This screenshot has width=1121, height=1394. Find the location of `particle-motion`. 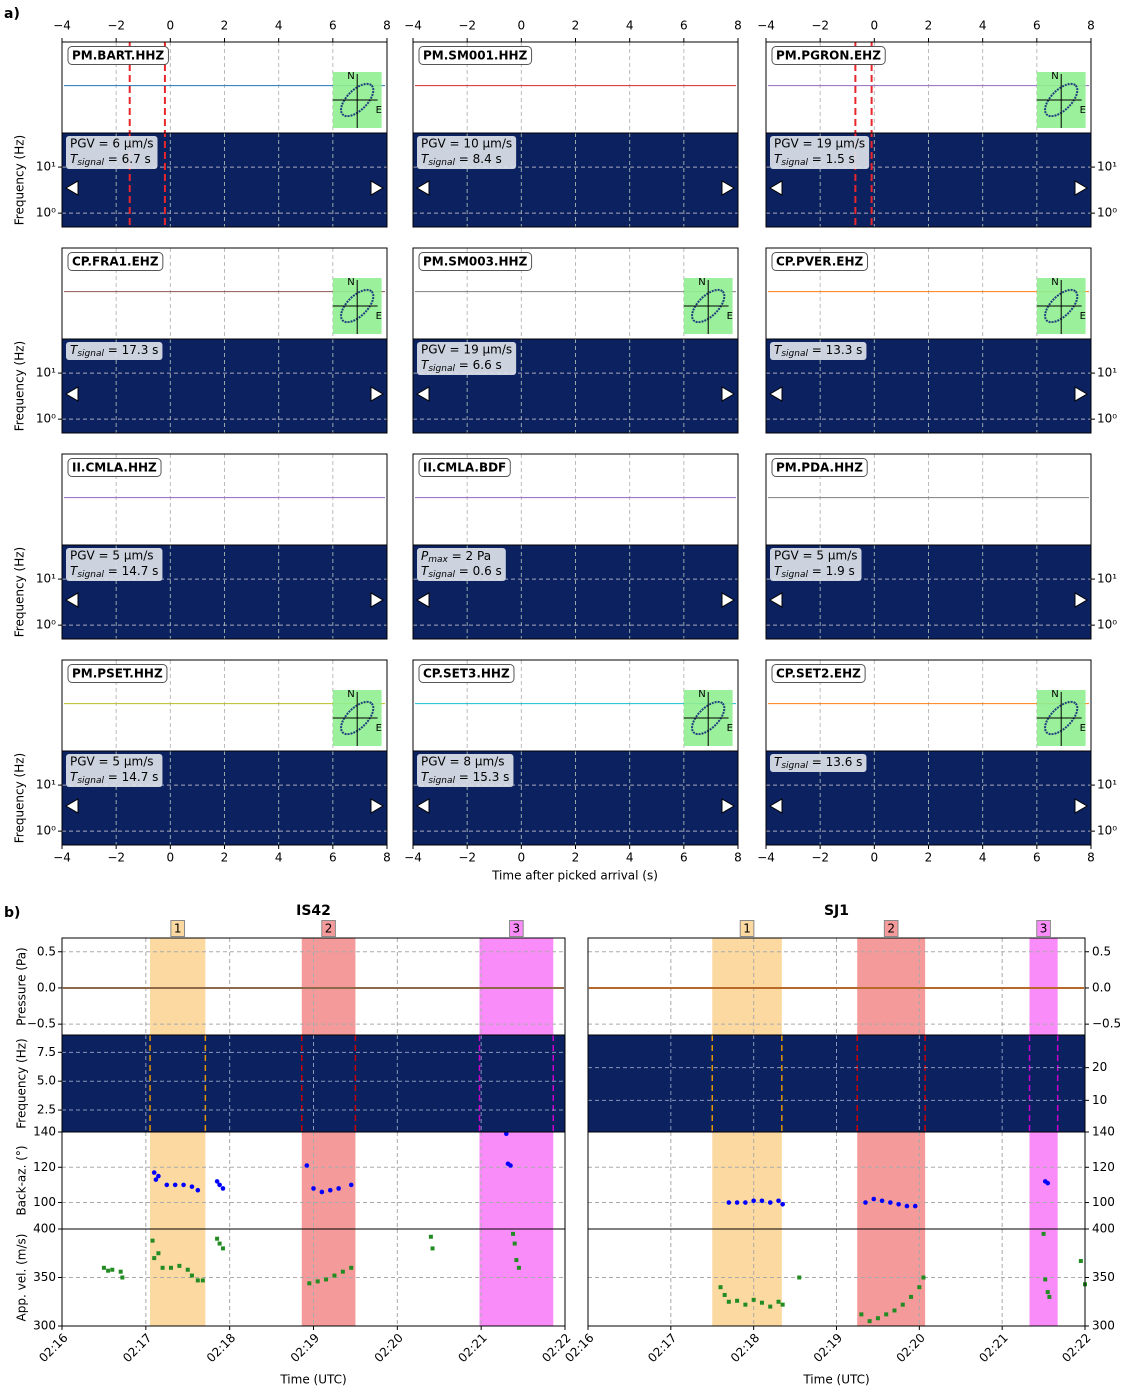

particle-motion is located at coordinates (357, 306).